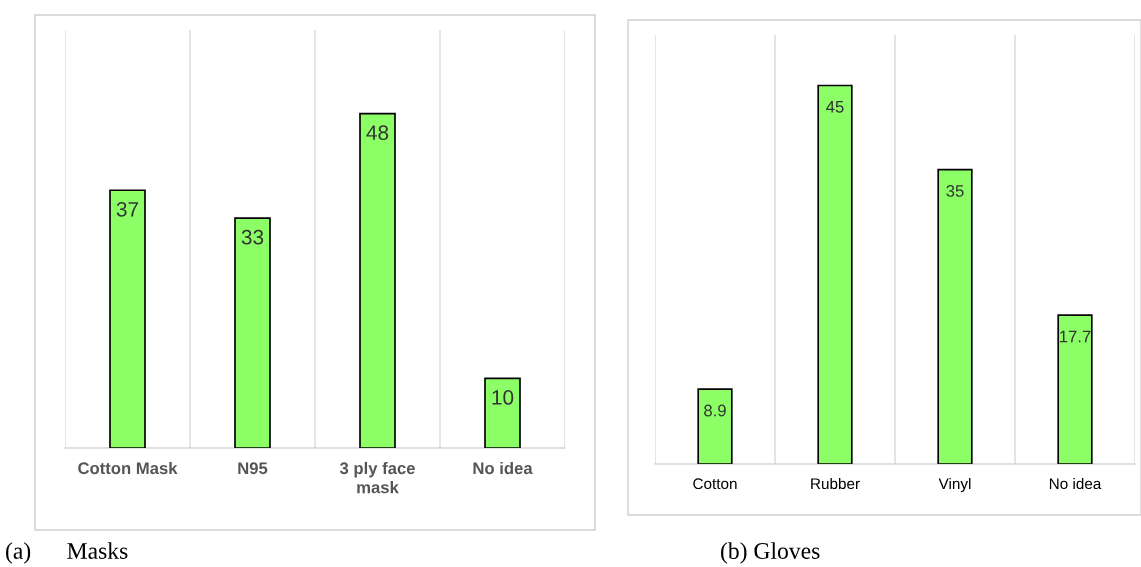 The width and height of the screenshot is (1141, 567). I want to click on data-label: 45, so click(835, 107).